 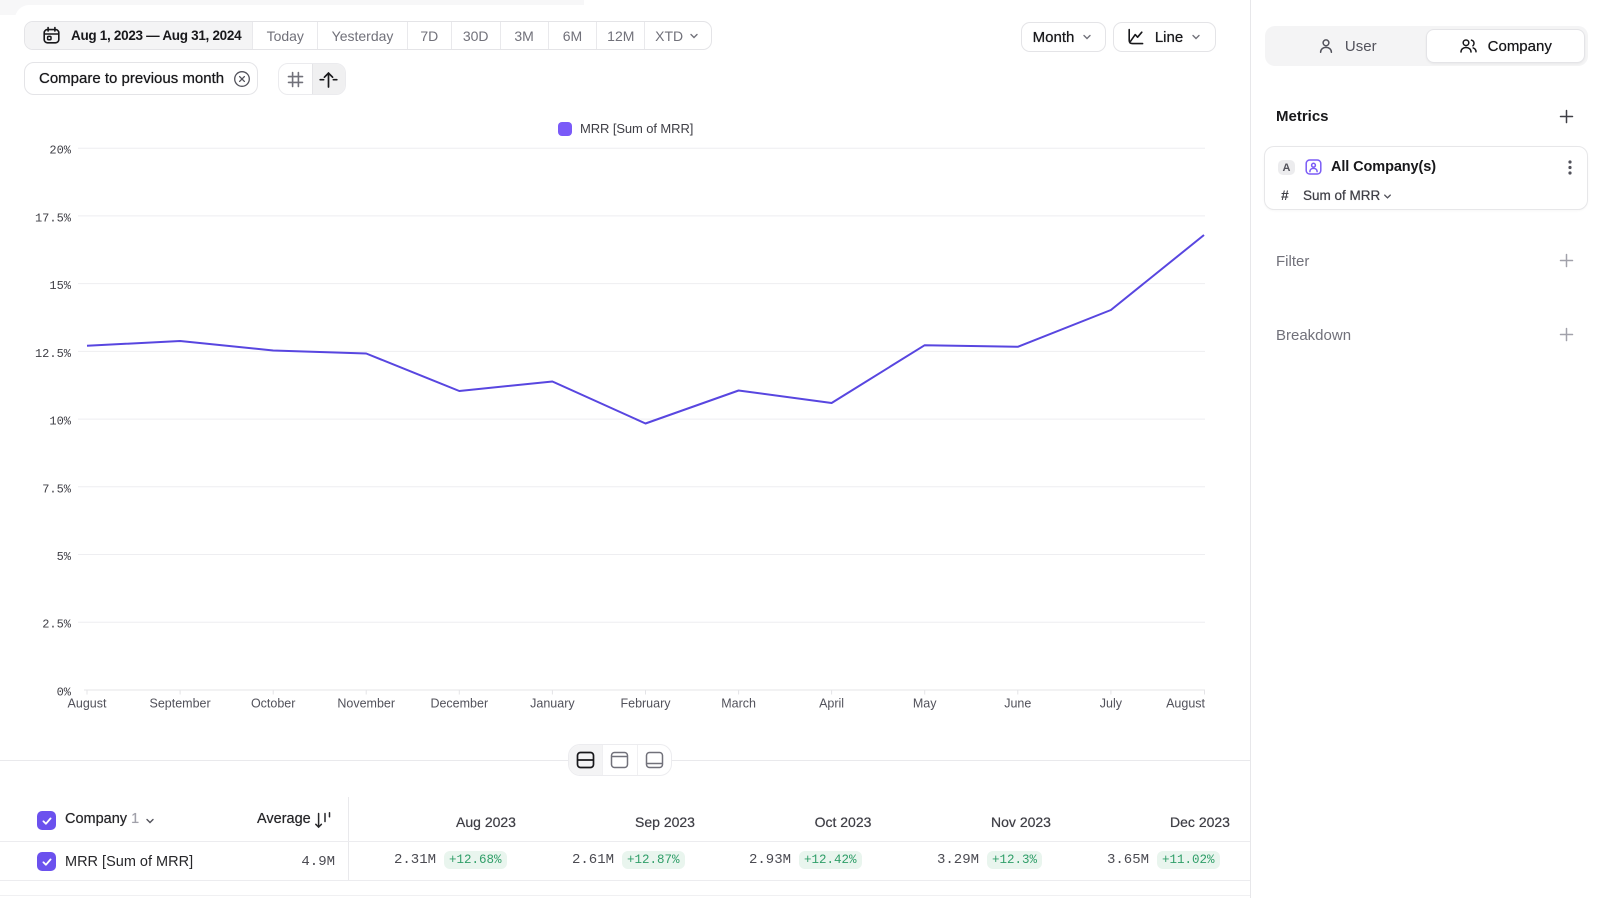 What do you see at coordinates (60, 286) in the screenshot?
I see `svg-text: 15%` at bounding box center [60, 286].